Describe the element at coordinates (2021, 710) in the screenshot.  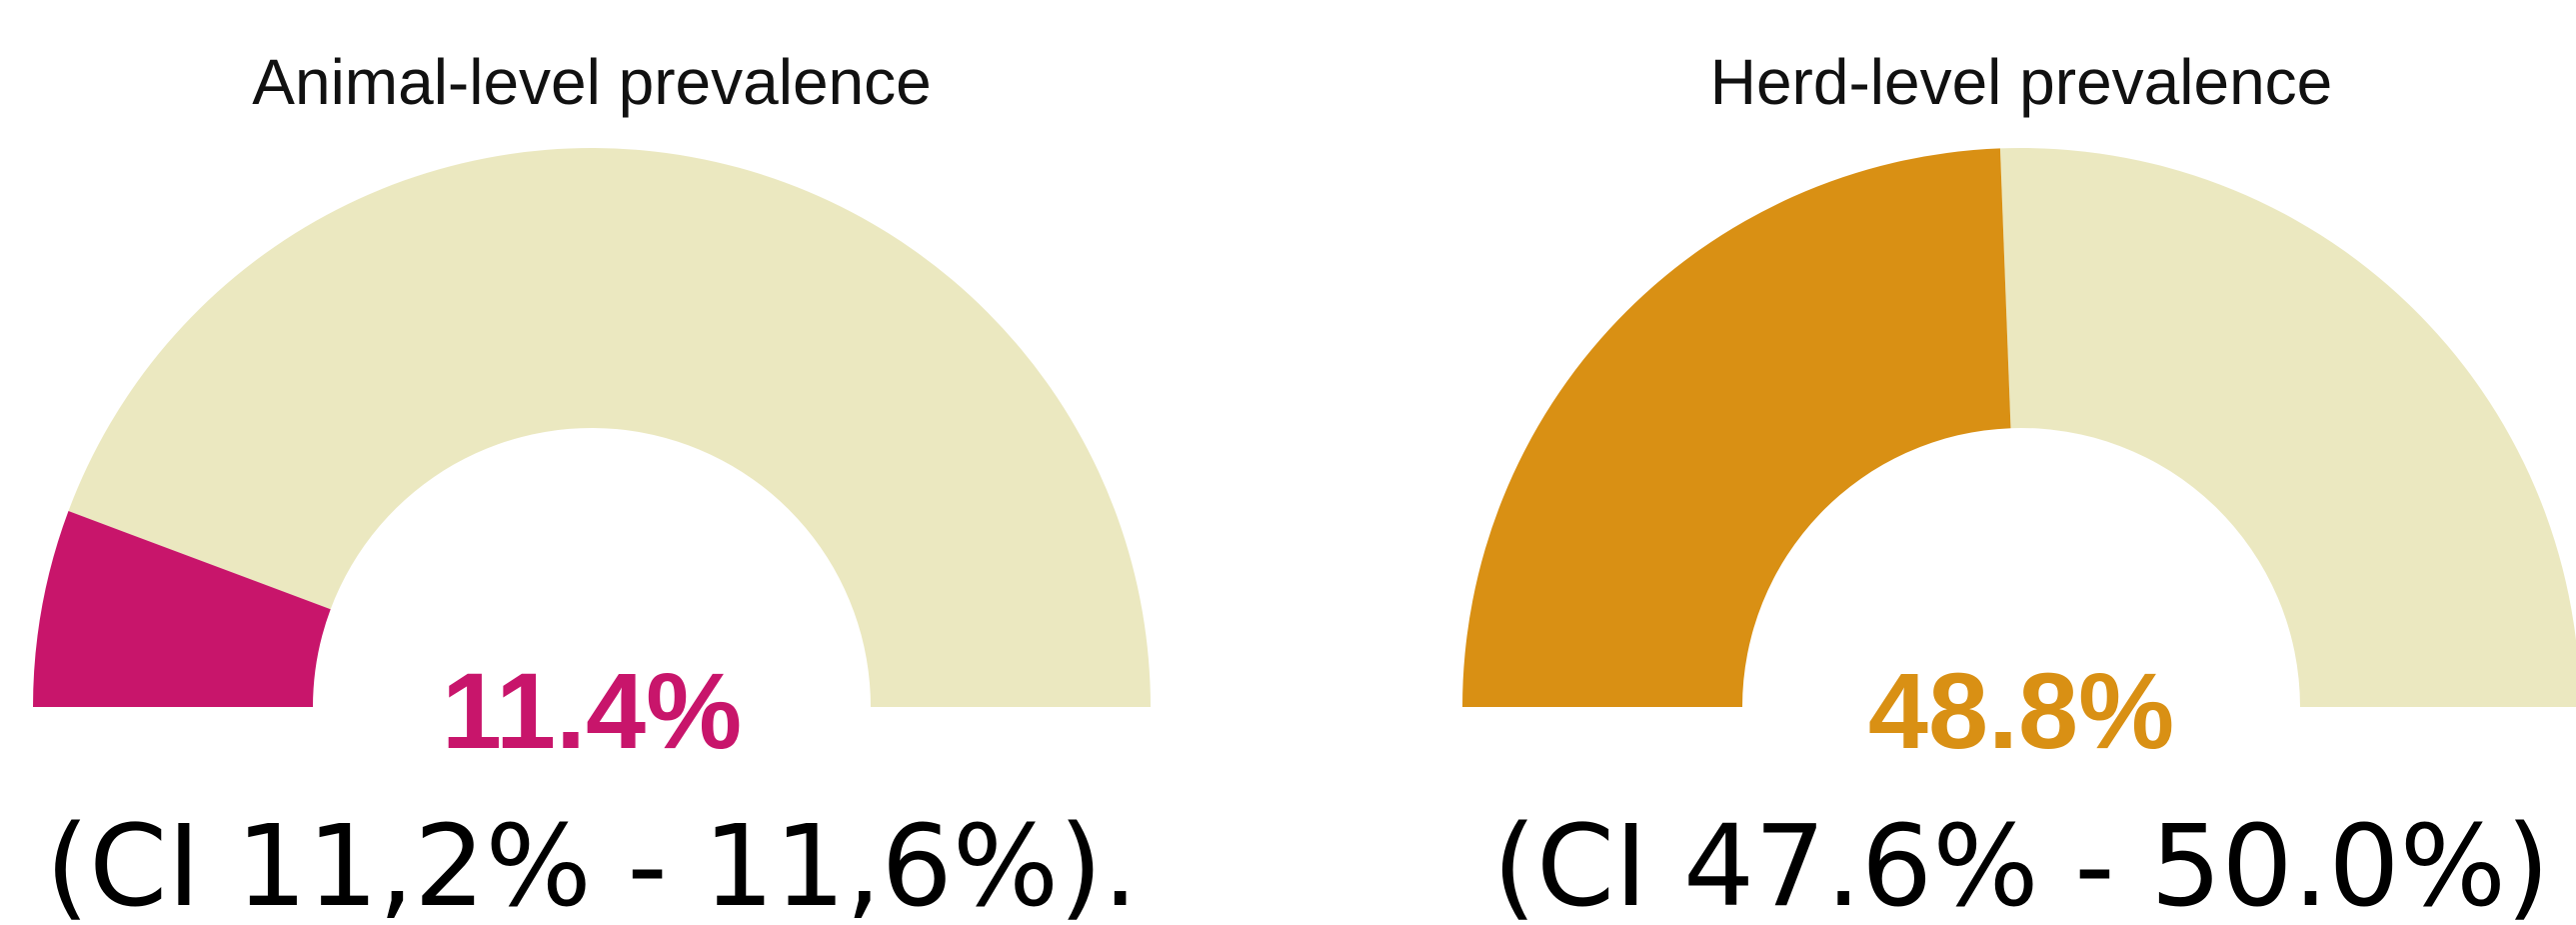
I see `value-label: 48.8%` at that location.